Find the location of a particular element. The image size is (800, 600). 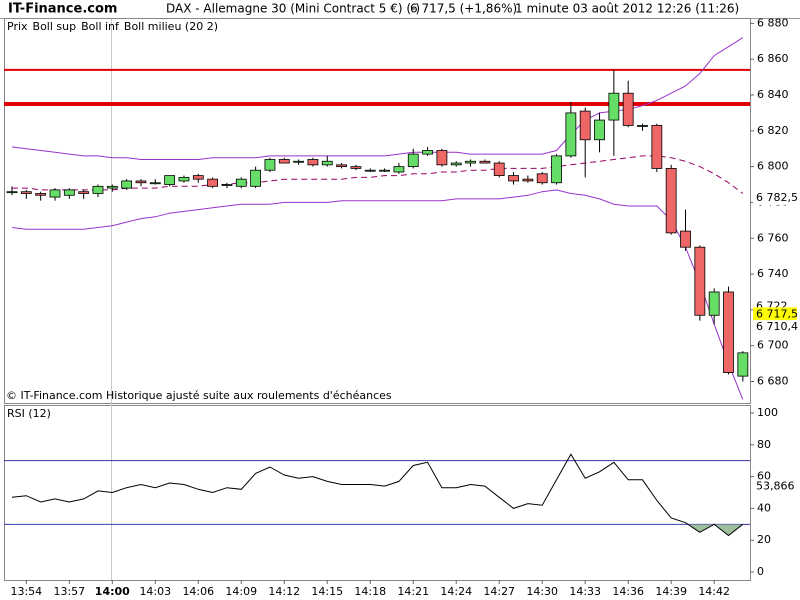

x-tick-label: 14:15 is located at coordinates (327, 591).